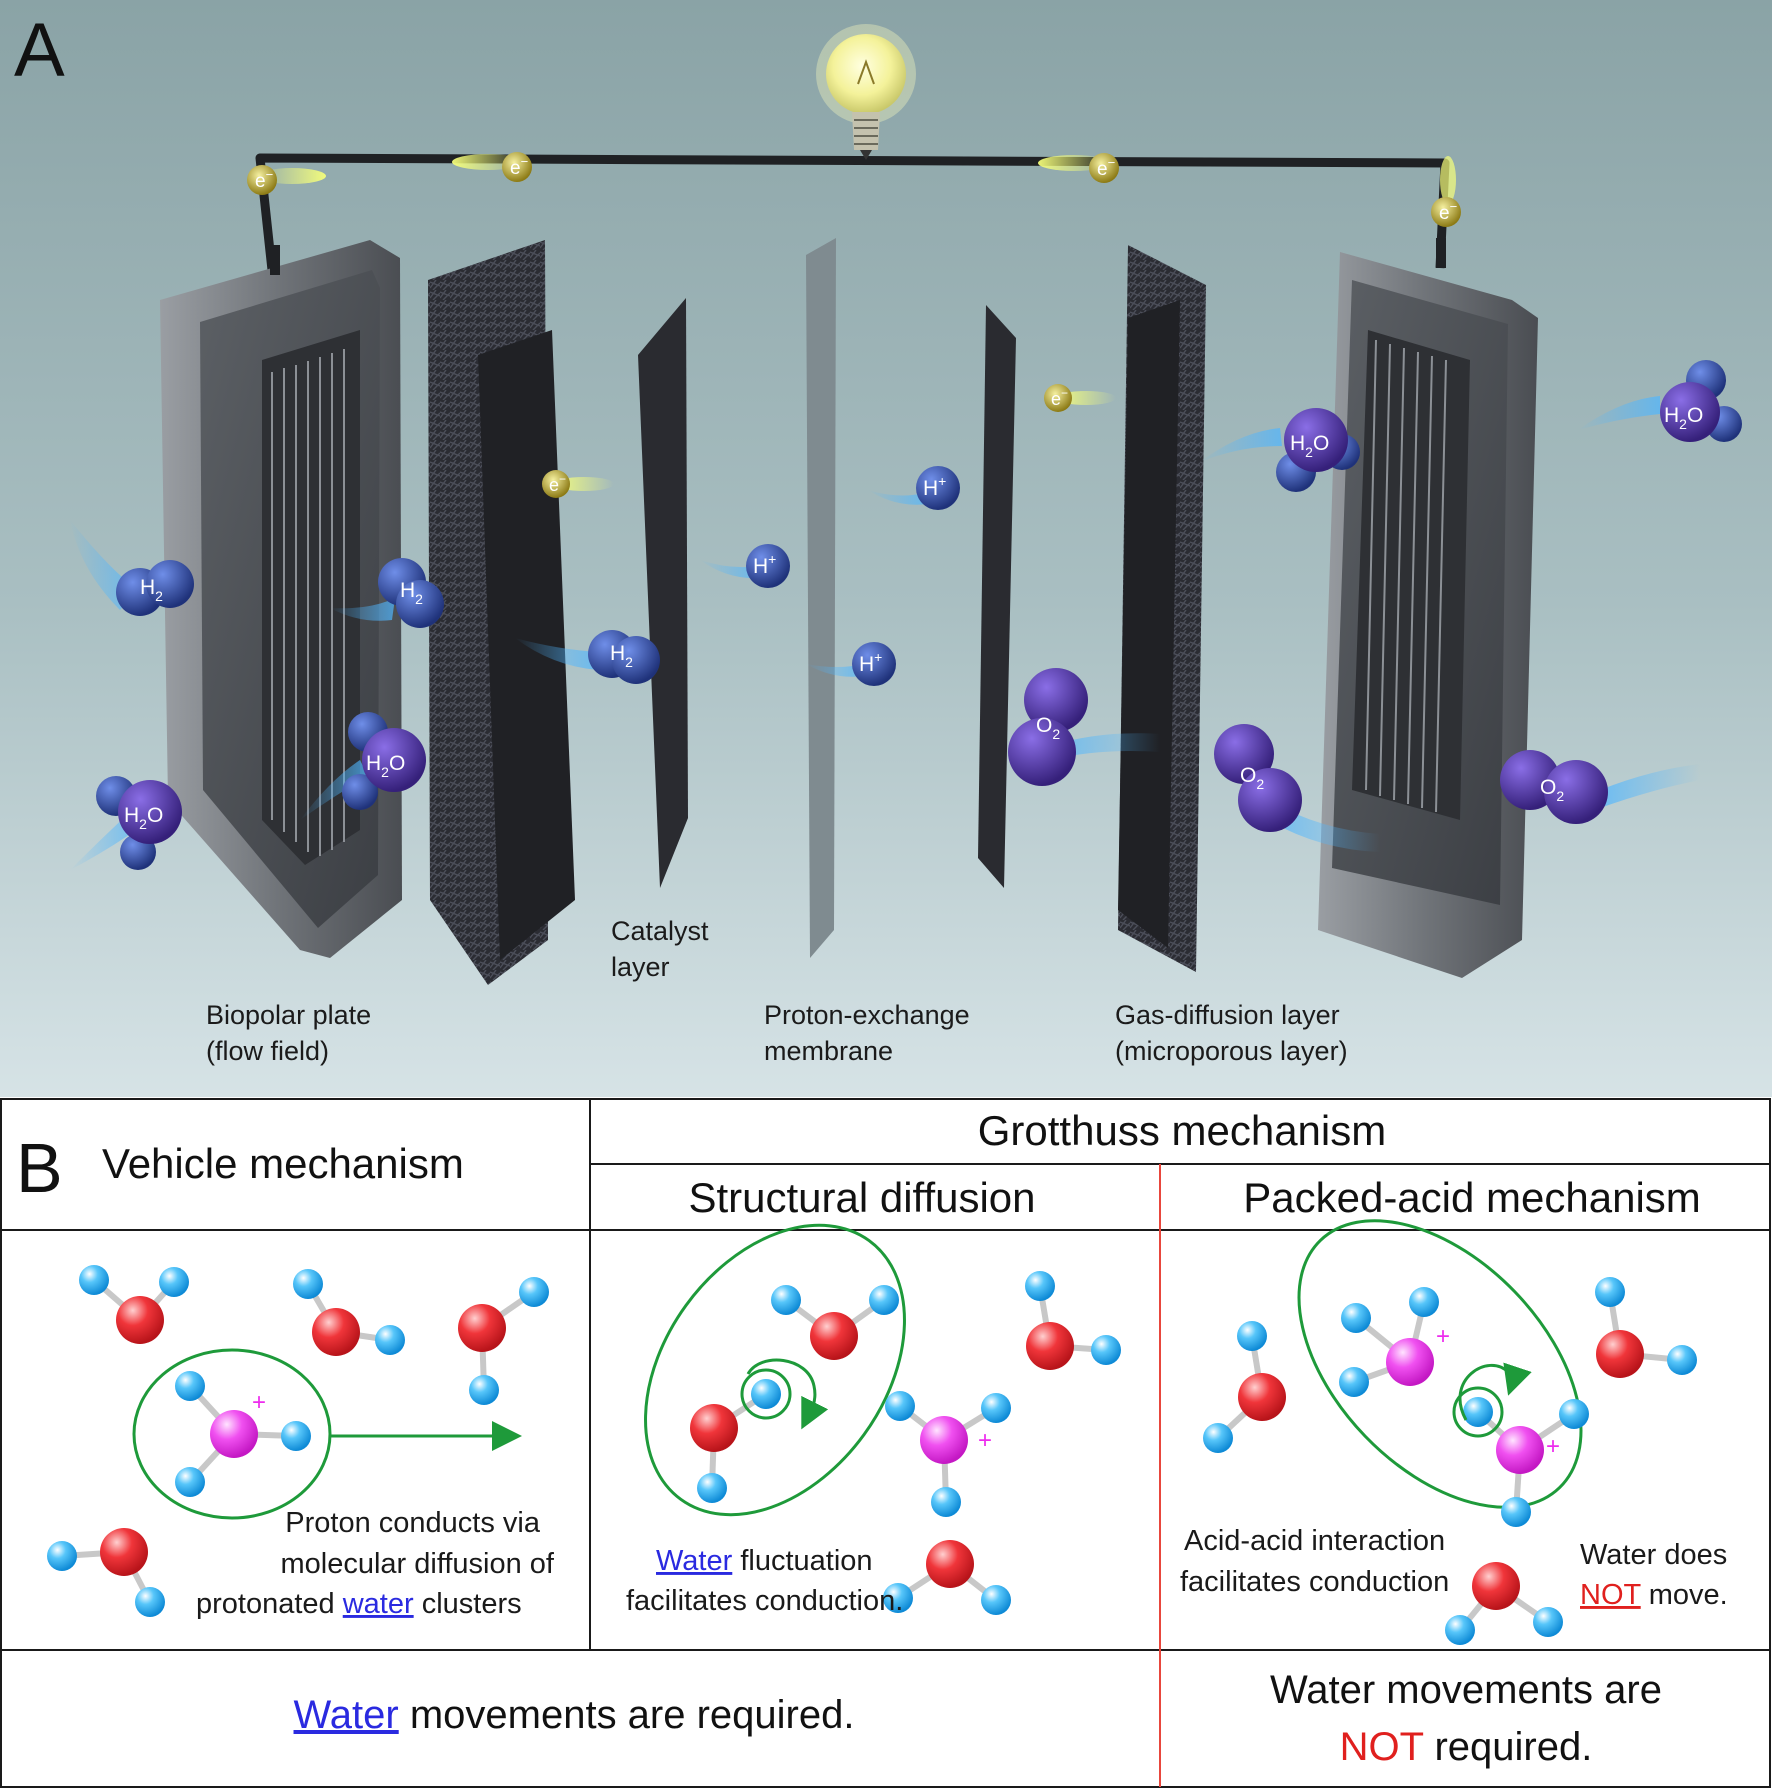 Image resolution: width=1772 pixels, height=1789 pixels. Describe the element at coordinates (867, 1015) in the screenshot. I see `label-proton-exchange-membrane: Proton-exchange` at that location.